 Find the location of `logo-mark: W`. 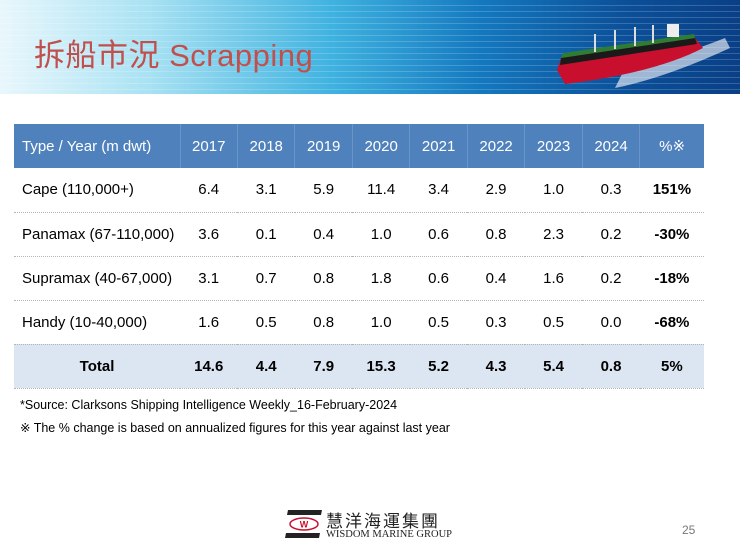

logo-mark: W is located at coordinates (304, 525).